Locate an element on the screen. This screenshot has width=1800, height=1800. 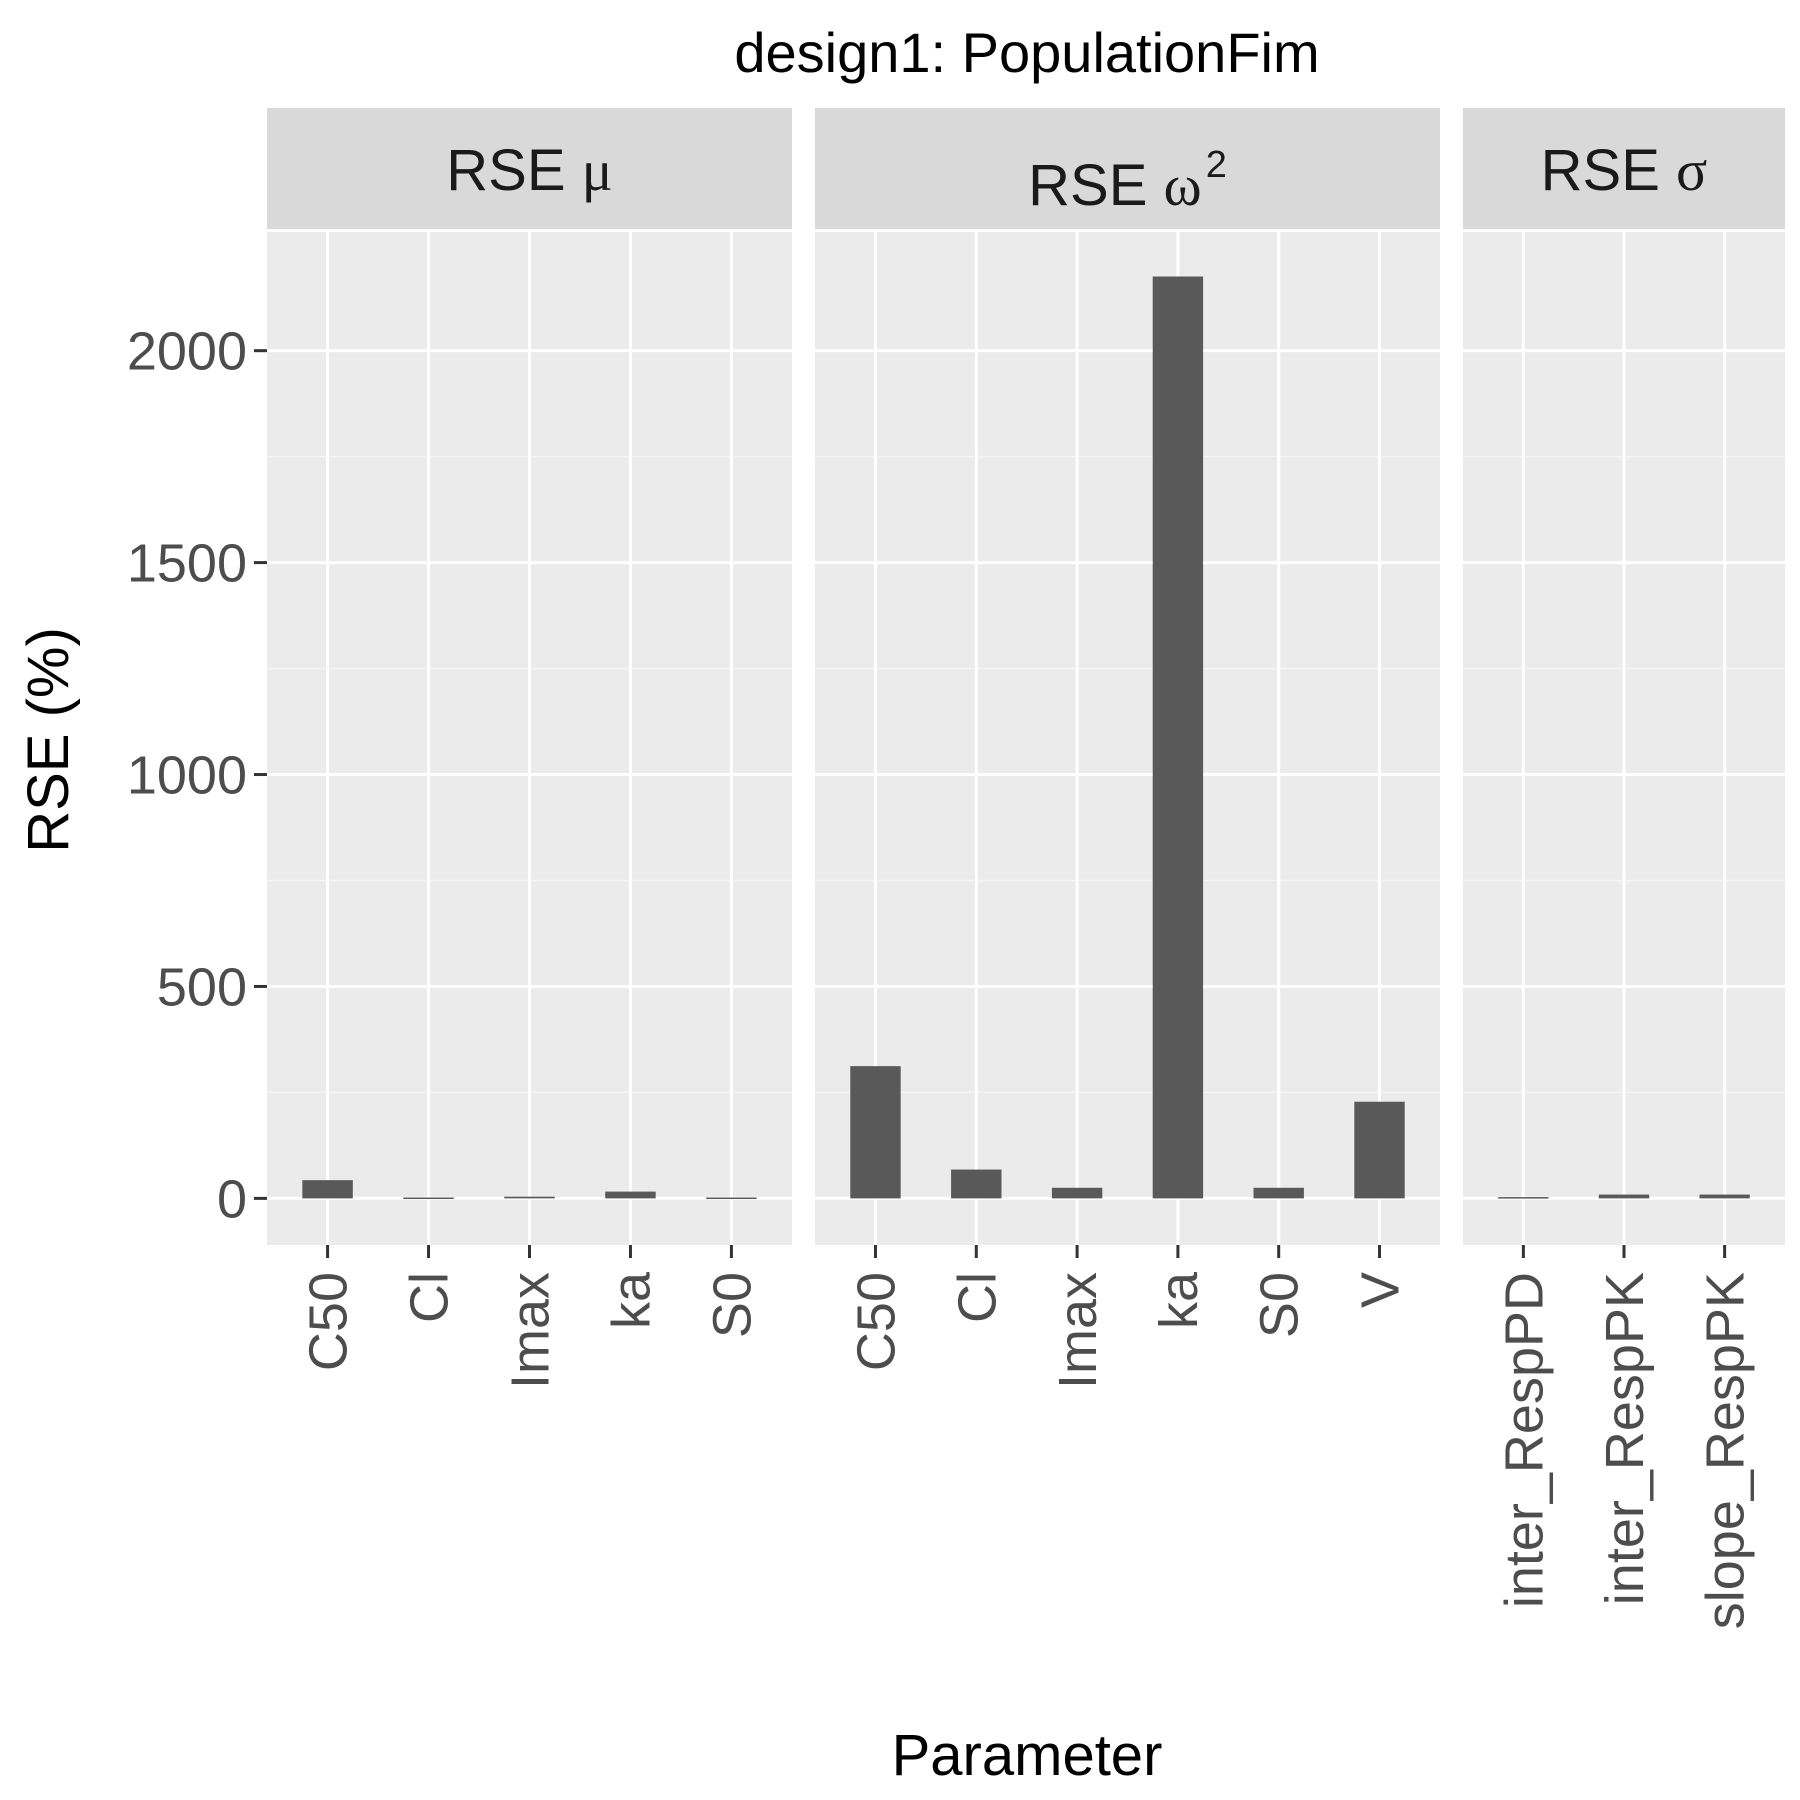
facet-strip-label: RSE σ is located at coordinates (1624, 170).